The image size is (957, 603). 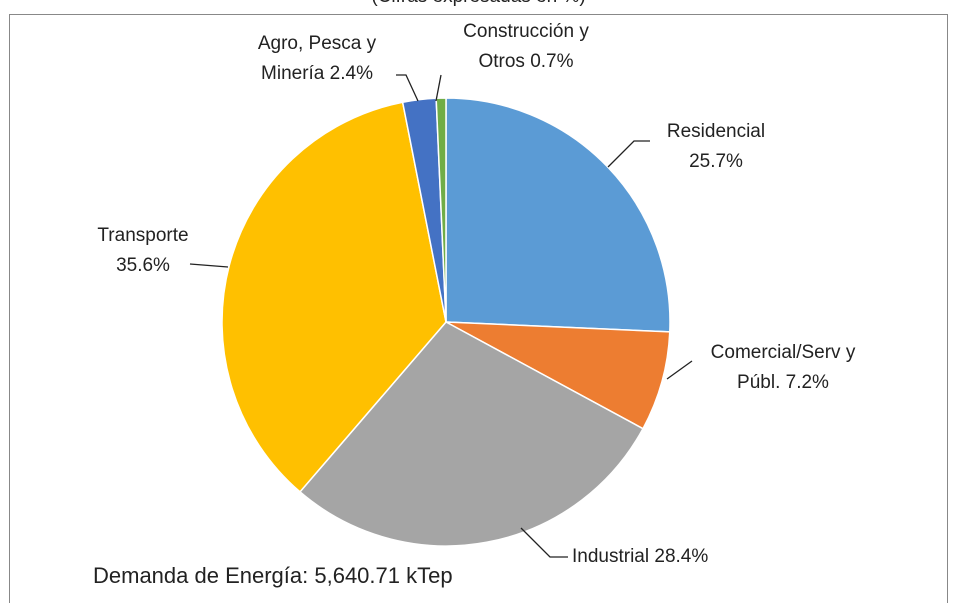 What do you see at coordinates (716, 147) in the screenshot?
I see `slice-label: Residencial 25.7%` at bounding box center [716, 147].